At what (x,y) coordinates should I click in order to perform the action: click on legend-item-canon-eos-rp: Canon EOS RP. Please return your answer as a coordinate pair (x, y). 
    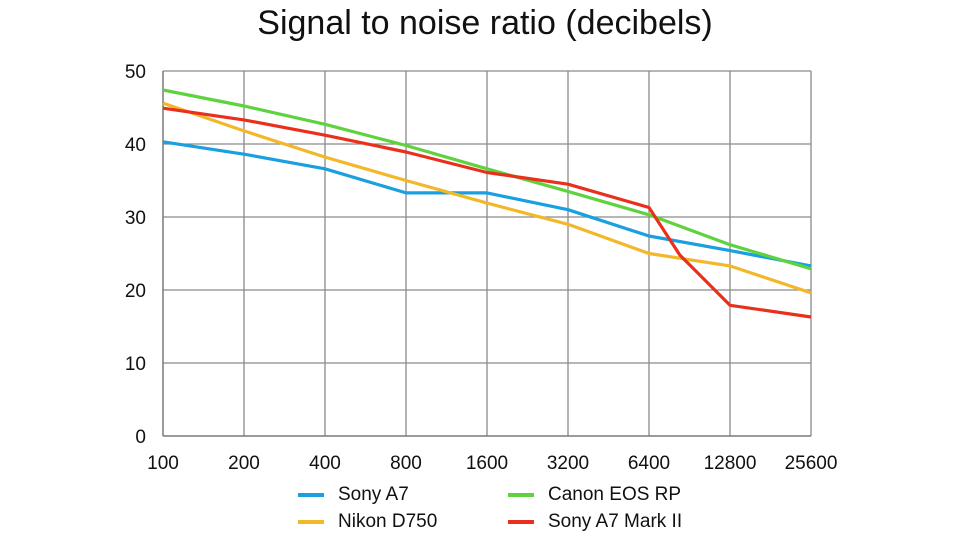
    Looking at the image, I should click on (594, 495).